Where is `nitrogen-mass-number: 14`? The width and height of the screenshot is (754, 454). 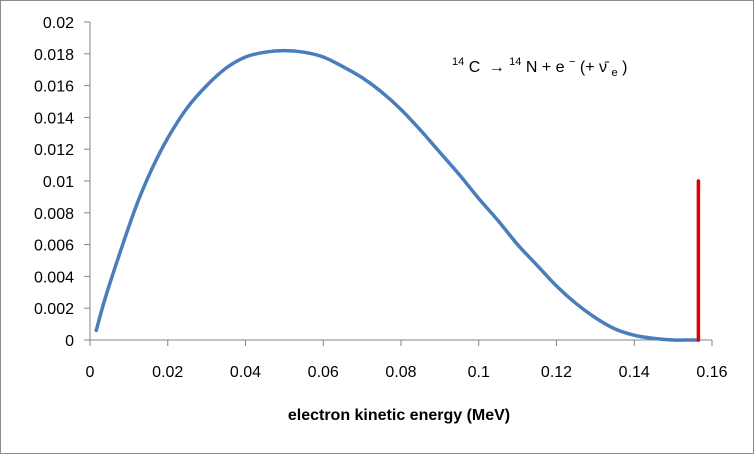 nitrogen-mass-number: 14 is located at coordinates (515, 62).